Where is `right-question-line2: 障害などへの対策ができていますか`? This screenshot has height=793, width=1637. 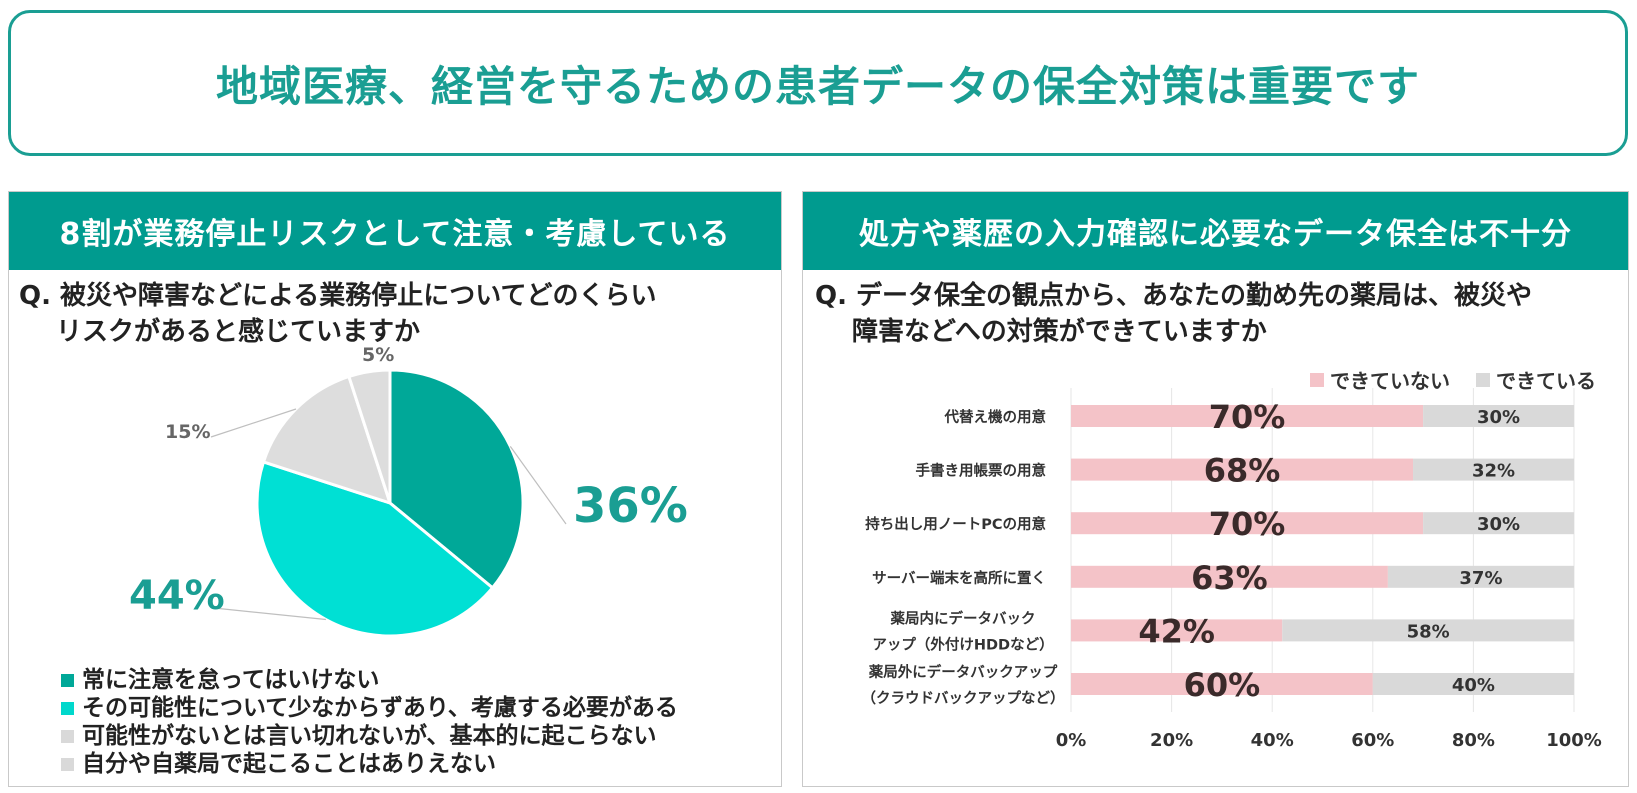 right-question-line2: 障害などへの対策ができていますか is located at coordinates (1059, 332).